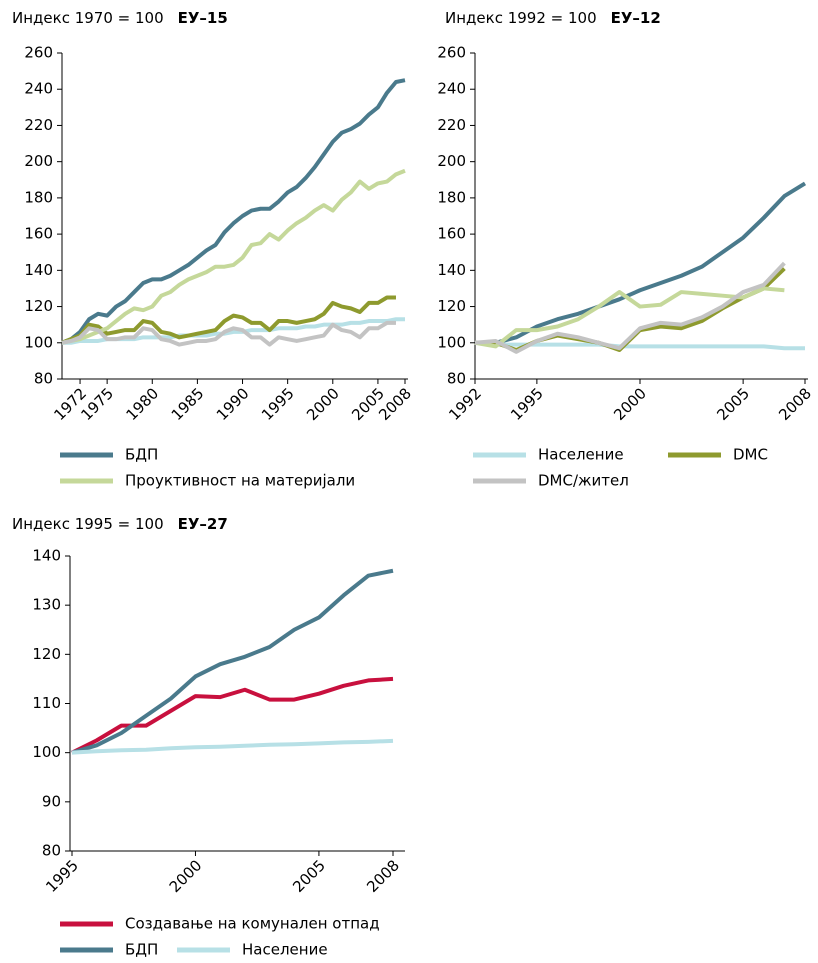 This screenshot has width=818, height=963. I want to click on title-index: Индекс 1995 = 100, so click(88, 524).